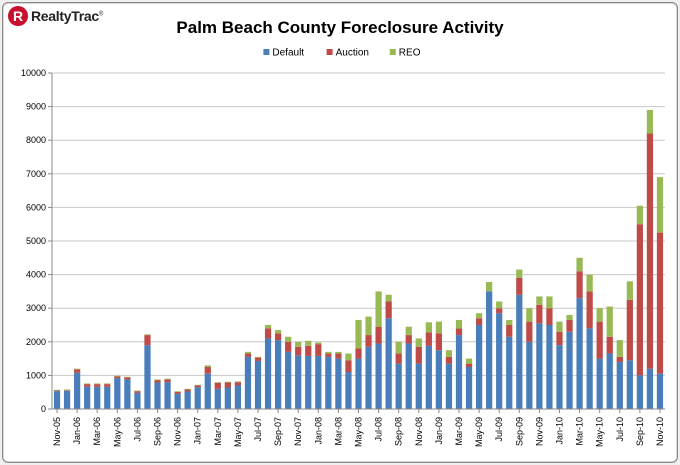 This screenshot has height=465, width=680. I want to click on x-tick-label: May-10, so click(600, 432).